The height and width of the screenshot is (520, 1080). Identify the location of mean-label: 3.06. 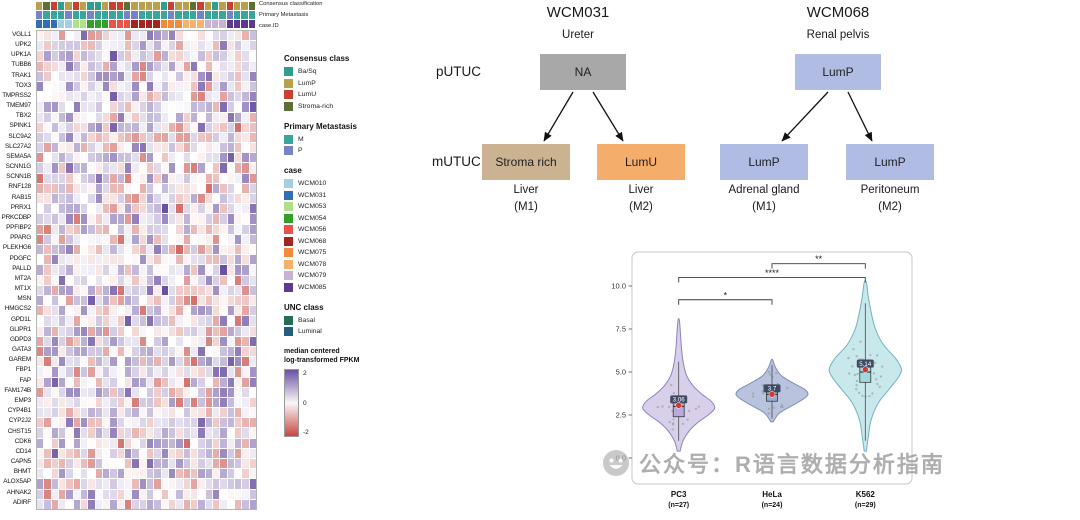
(679, 400).